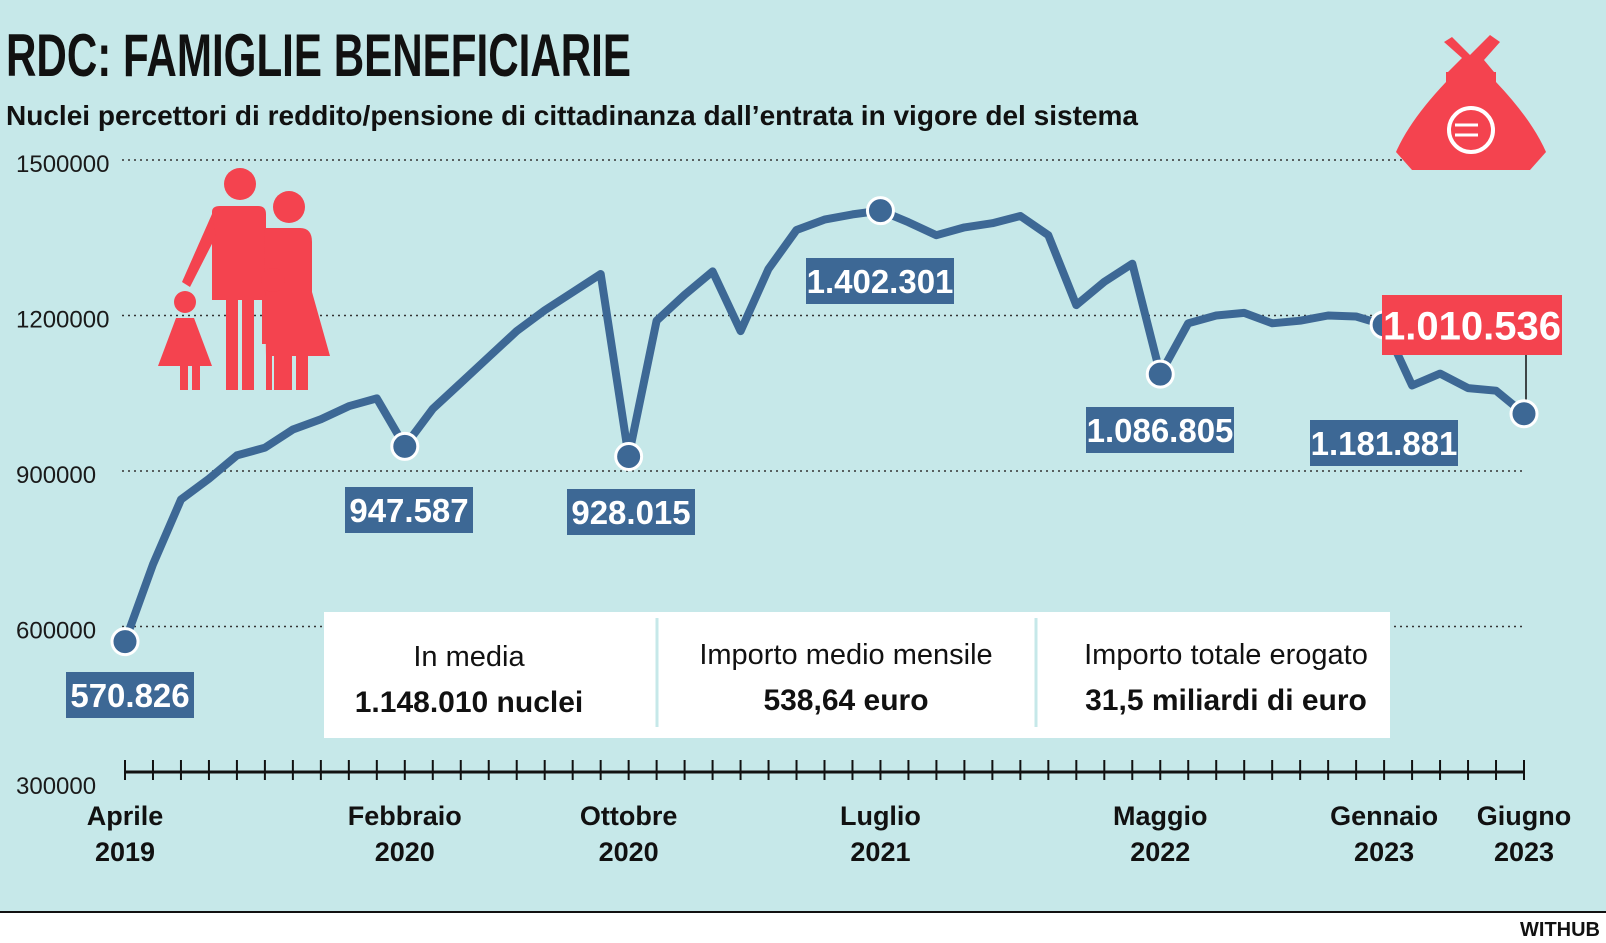 Image resolution: width=1606 pixels, height=943 pixels. Describe the element at coordinates (880, 250) in the screenshot. I see `annotation-27: 1.402.301` at that location.